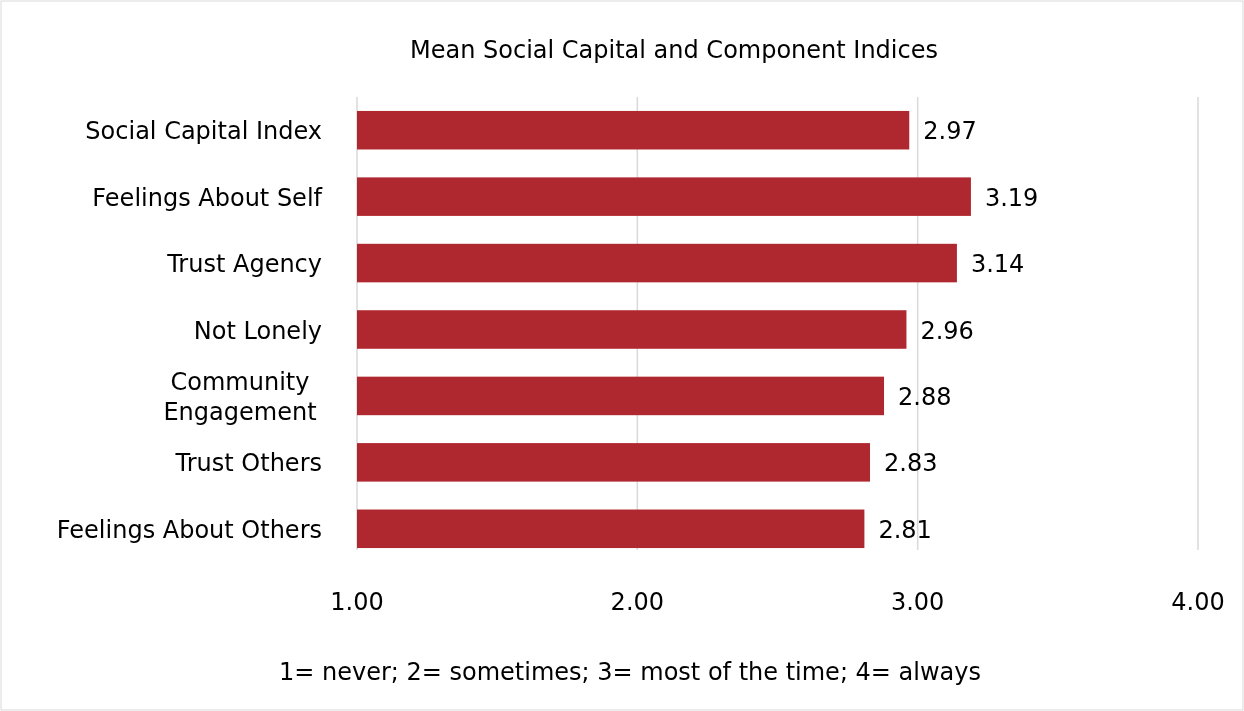 The height and width of the screenshot is (711, 1244). What do you see at coordinates (357, 602) in the screenshot?
I see `x-tick-label: 1.00` at bounding box center [357, 602].